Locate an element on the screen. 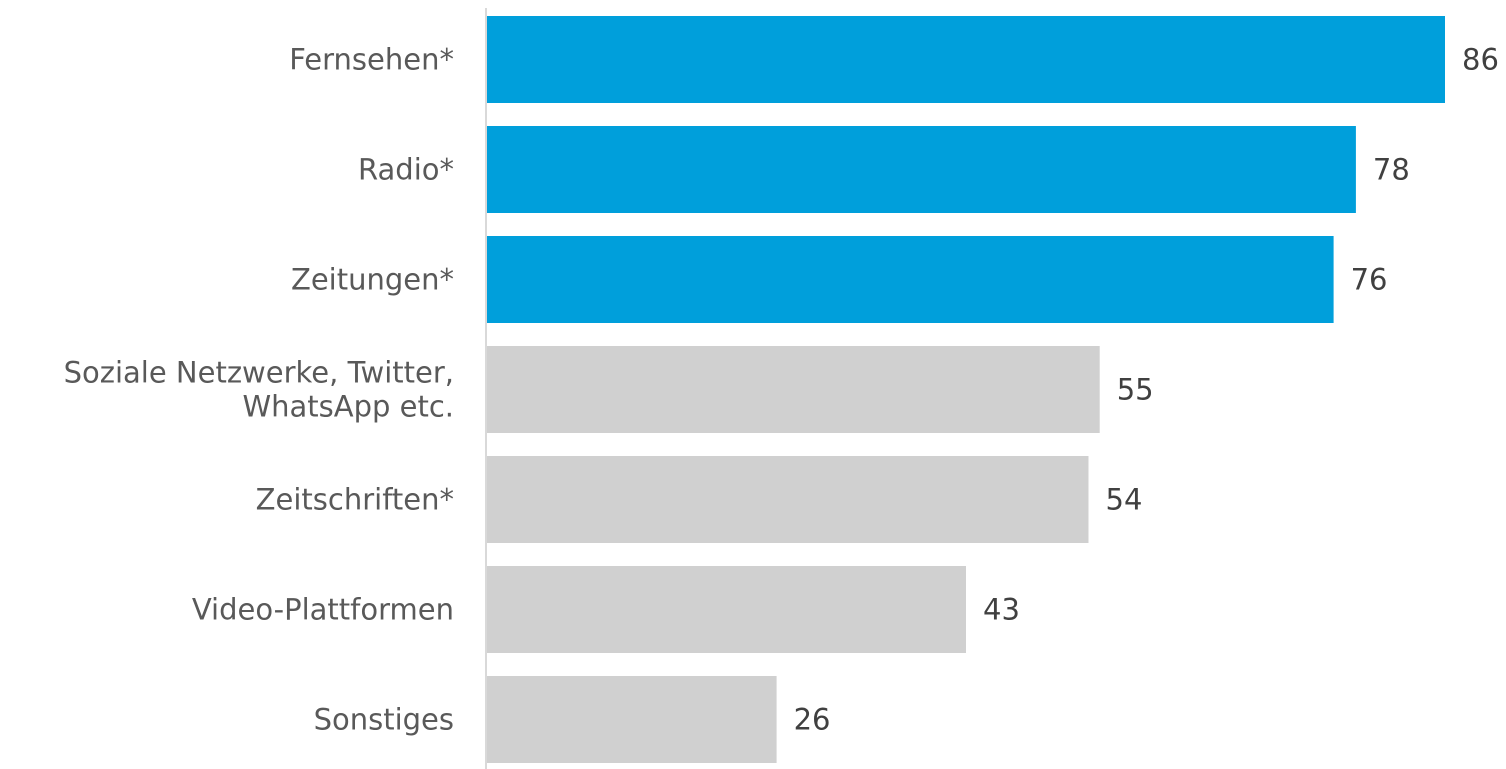  value-label-1: 78 is located at coordinates (1391, 170).